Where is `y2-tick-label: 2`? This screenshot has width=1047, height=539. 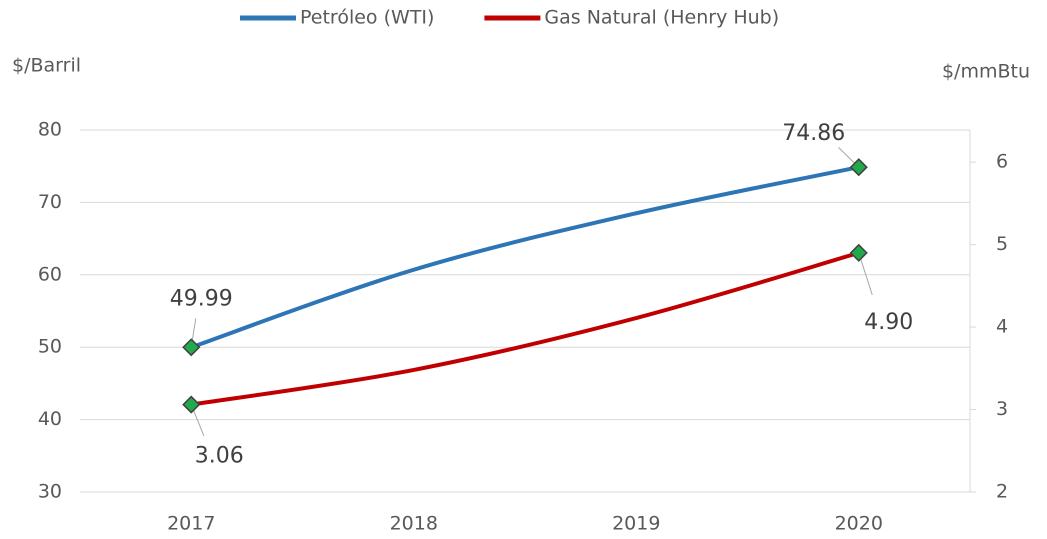 y2-tick-label: 2 is located at coordinates (1002, 492).